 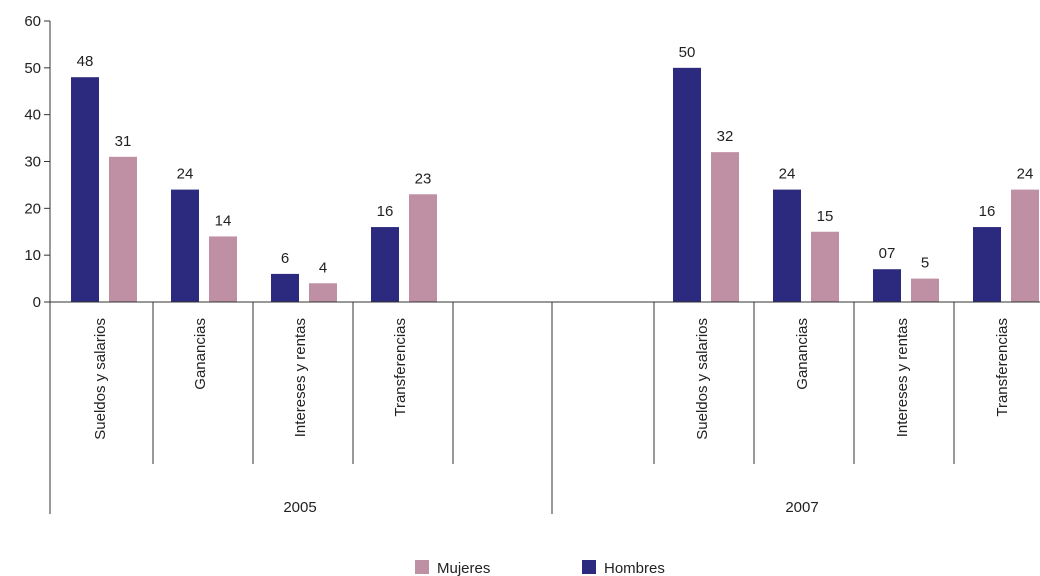 What do you see at coordinates (687, 52) in the screenshot?
I see `data-label: 50` at bounding box center [687, 52].